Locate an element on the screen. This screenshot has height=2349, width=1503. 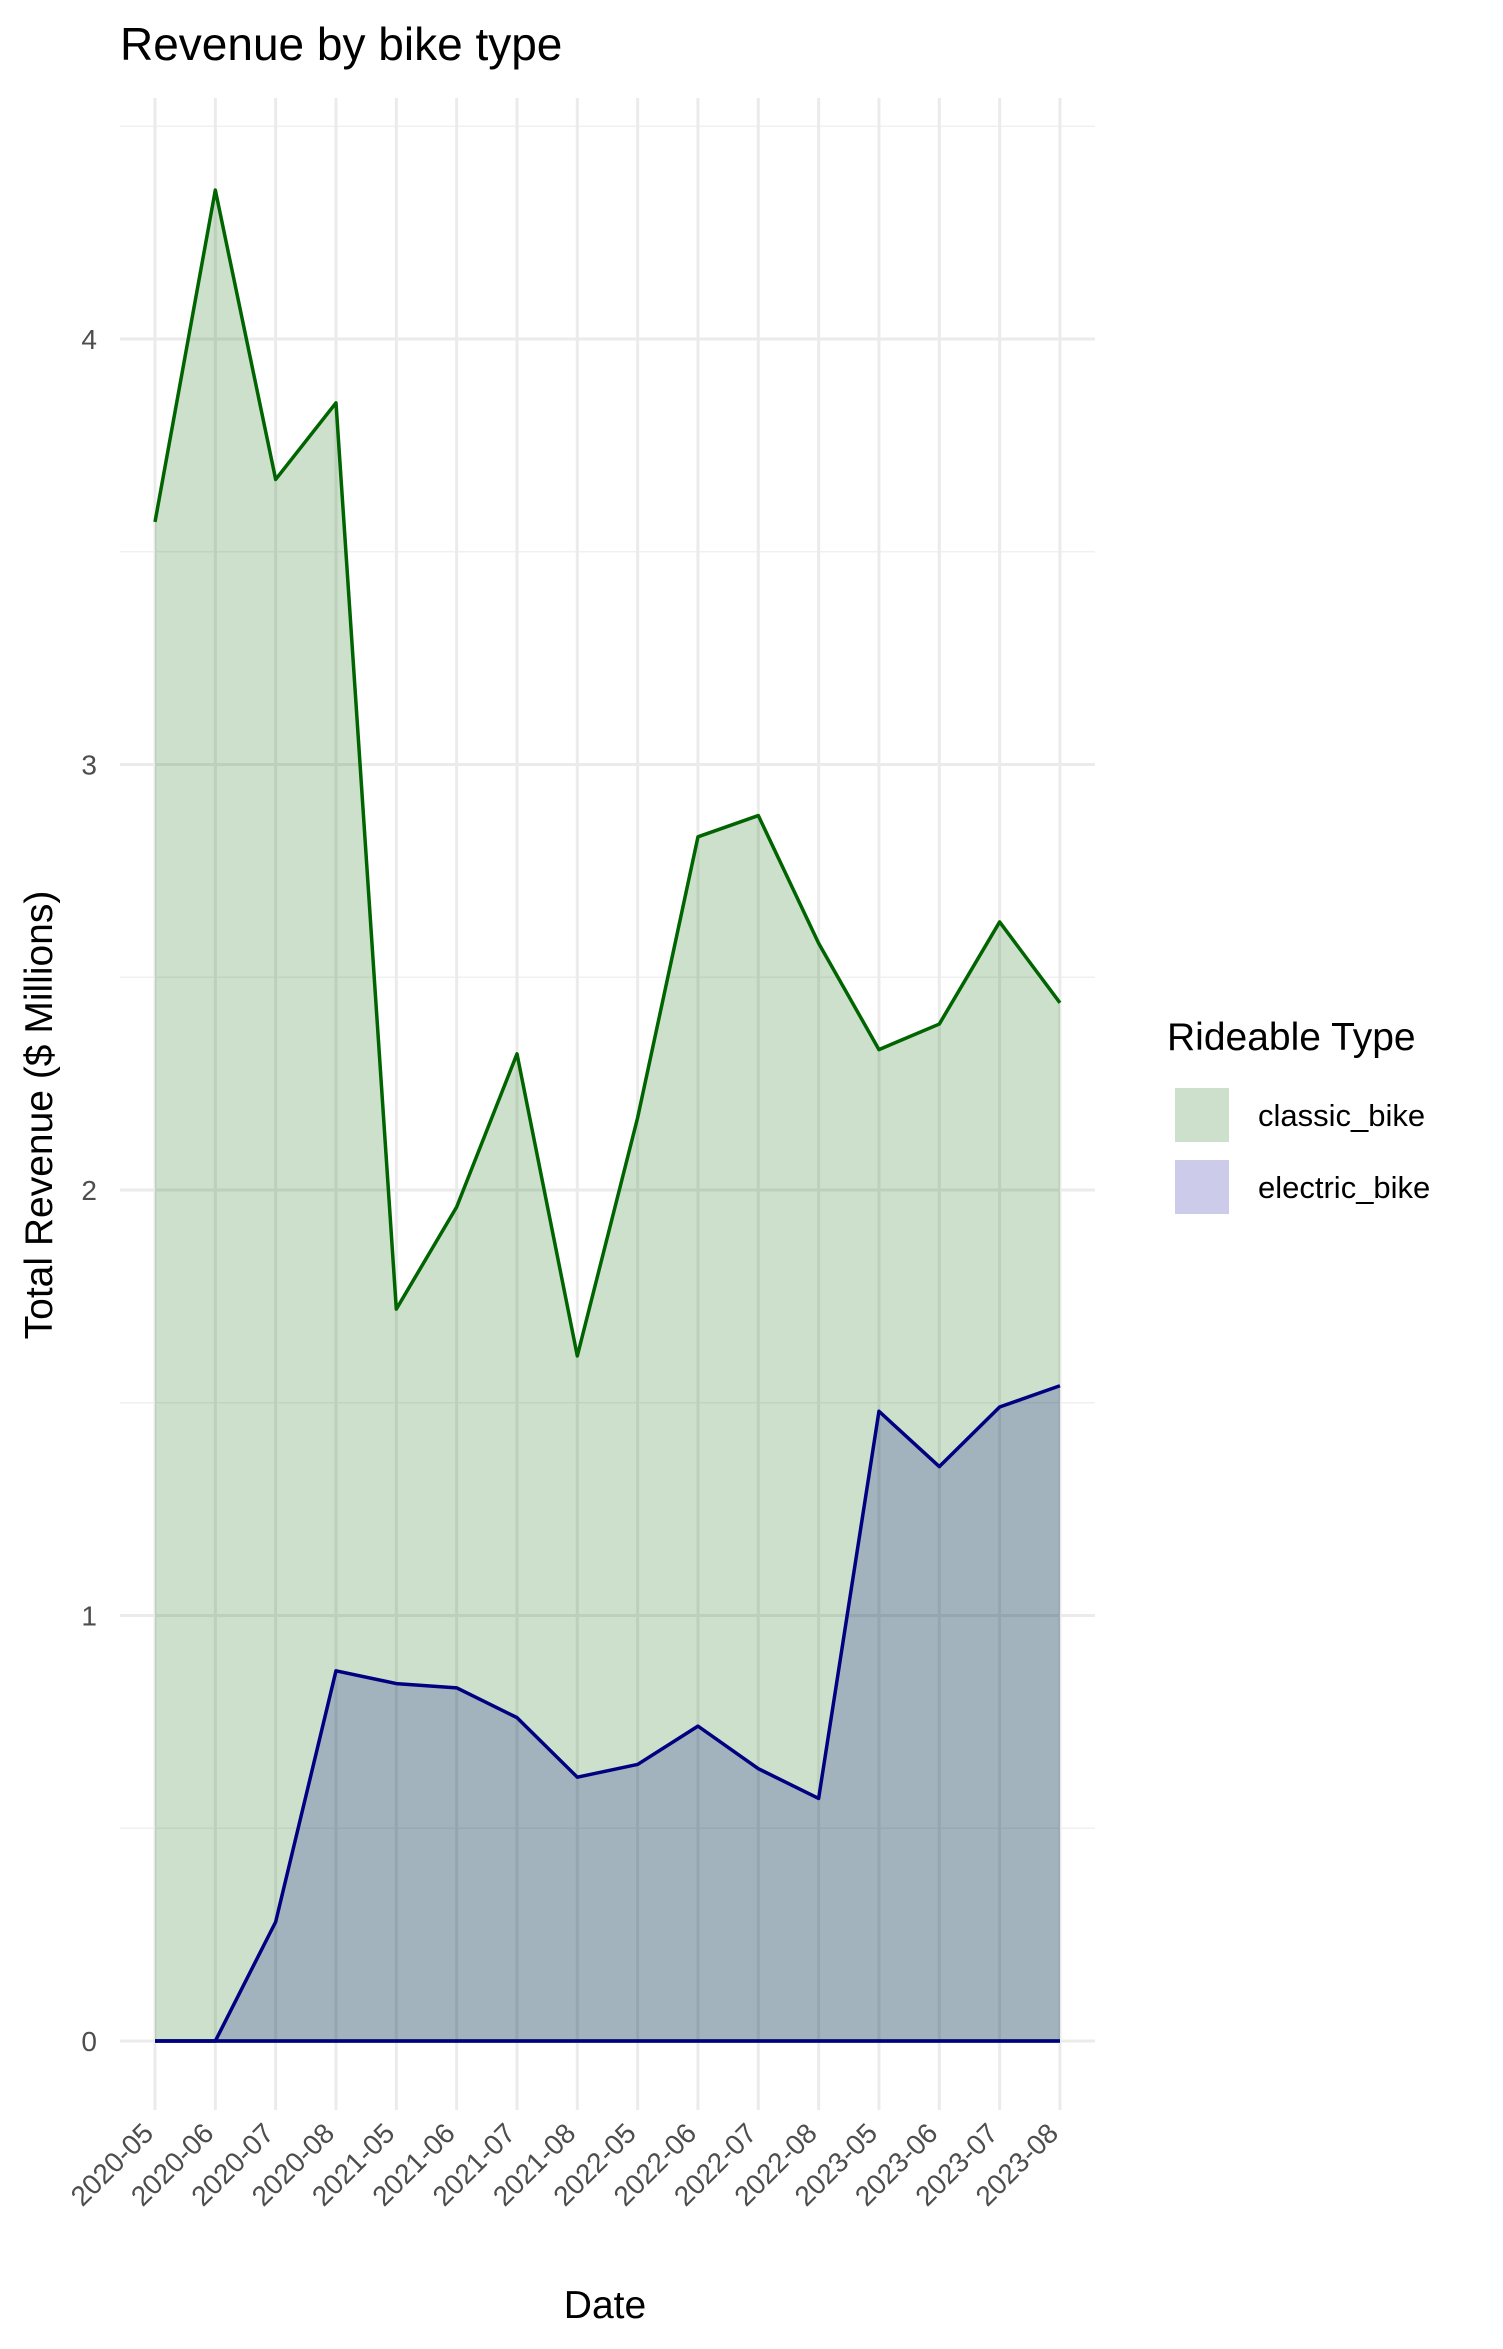
y-axis-title: Total Revenue ($ Millions) is located at coordinates (39, 1115).